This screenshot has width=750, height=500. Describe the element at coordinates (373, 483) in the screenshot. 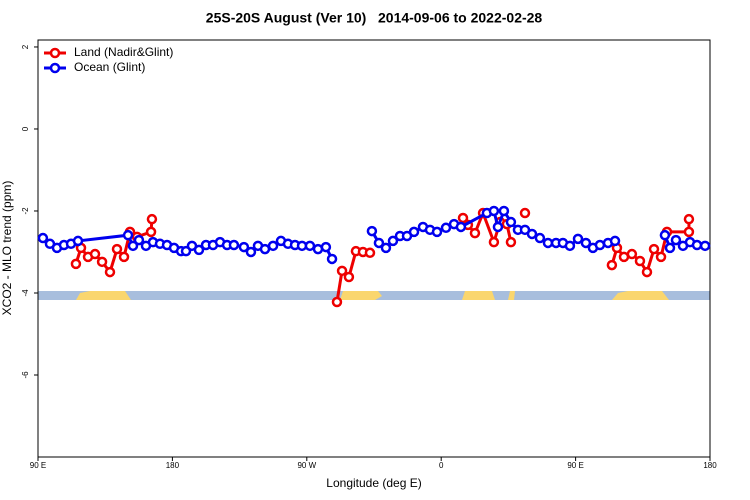

I see `x-axis-label: Longitude (deg E)` at that location.